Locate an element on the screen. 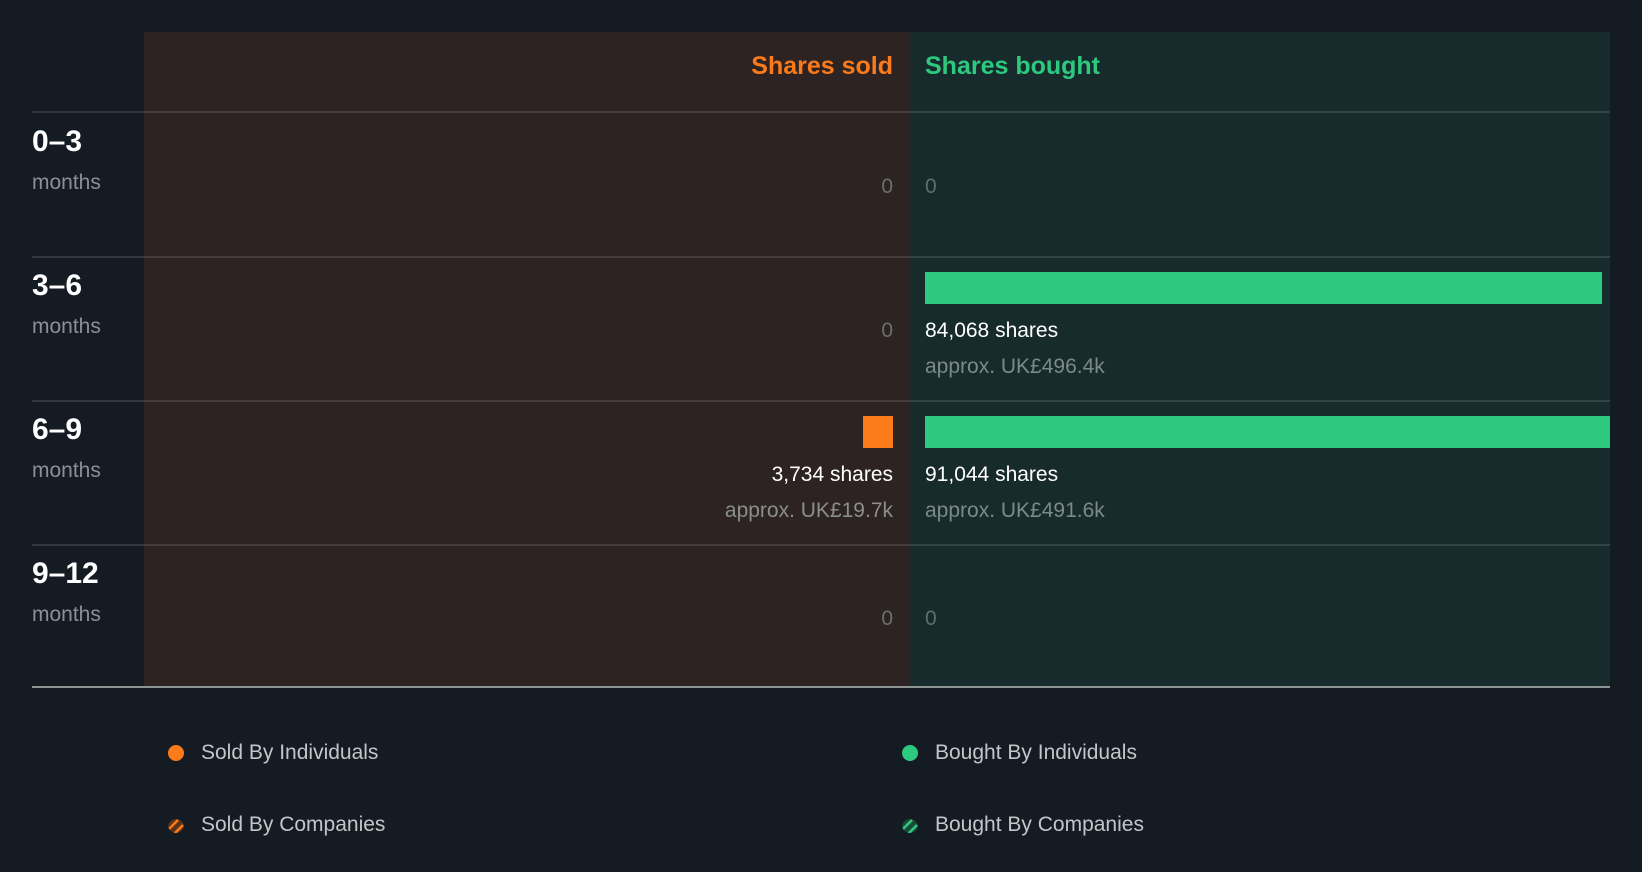  row-range-label: 9–12 is located at coordinates (65, 573).